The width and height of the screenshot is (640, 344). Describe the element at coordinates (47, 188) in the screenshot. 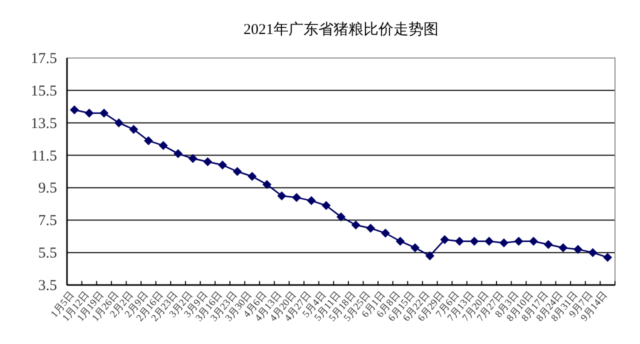

I see `y-tick-label: 9.5` at that location.